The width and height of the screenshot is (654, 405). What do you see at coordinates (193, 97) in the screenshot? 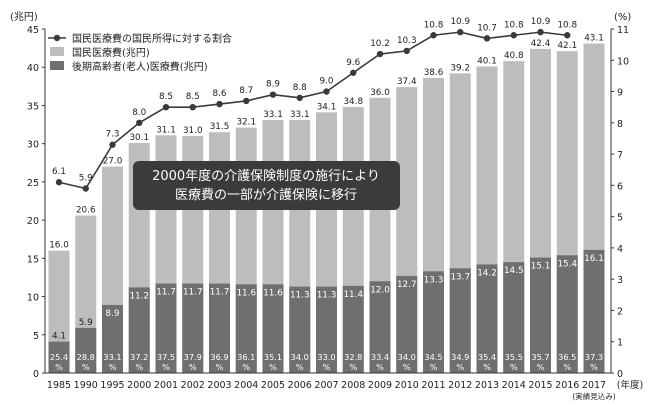
I see `ratio-label: 8.5` at bounding box center [193, 97].